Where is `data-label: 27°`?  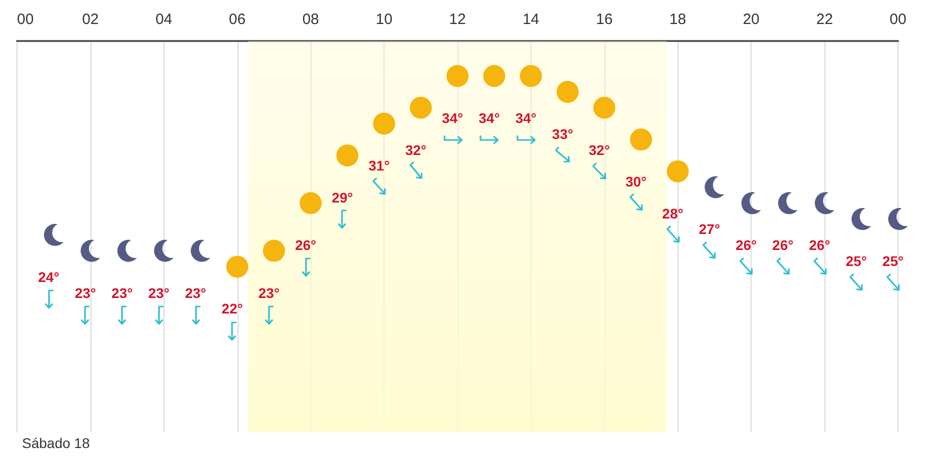
data-label: 27° is located at coordinates (709, 229).